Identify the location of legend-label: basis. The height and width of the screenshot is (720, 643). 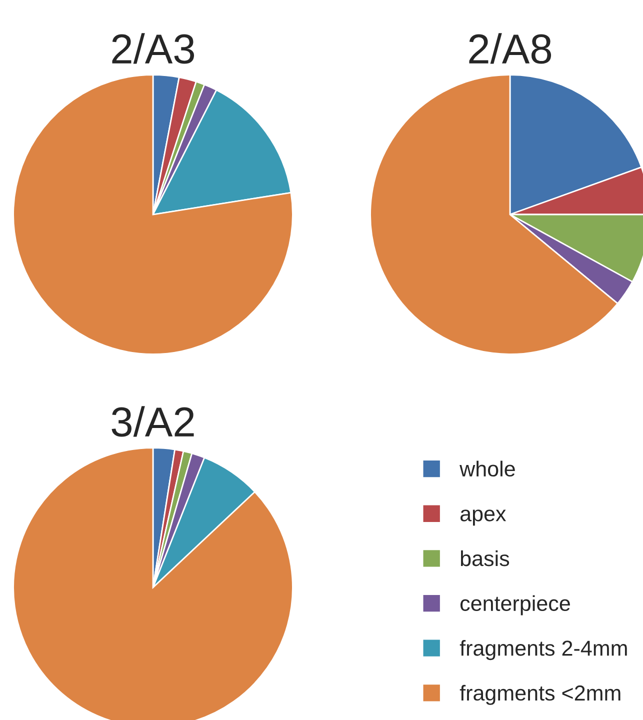
(485, 558).